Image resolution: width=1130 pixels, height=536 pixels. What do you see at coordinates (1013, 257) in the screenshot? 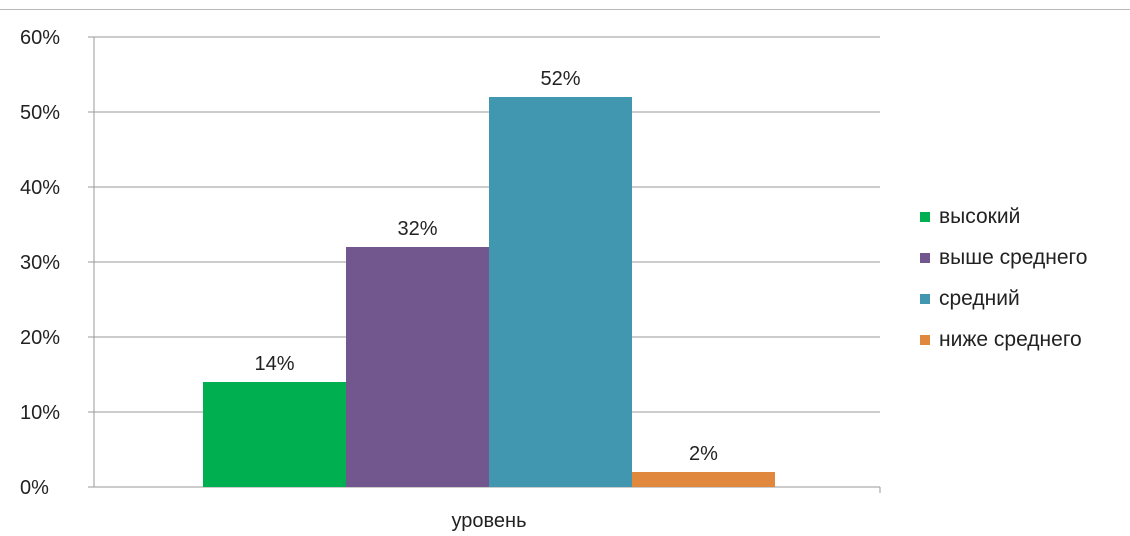
I see `legend-label-vyshe-srednego: выше среднего` at bounding box center [1013, 257].